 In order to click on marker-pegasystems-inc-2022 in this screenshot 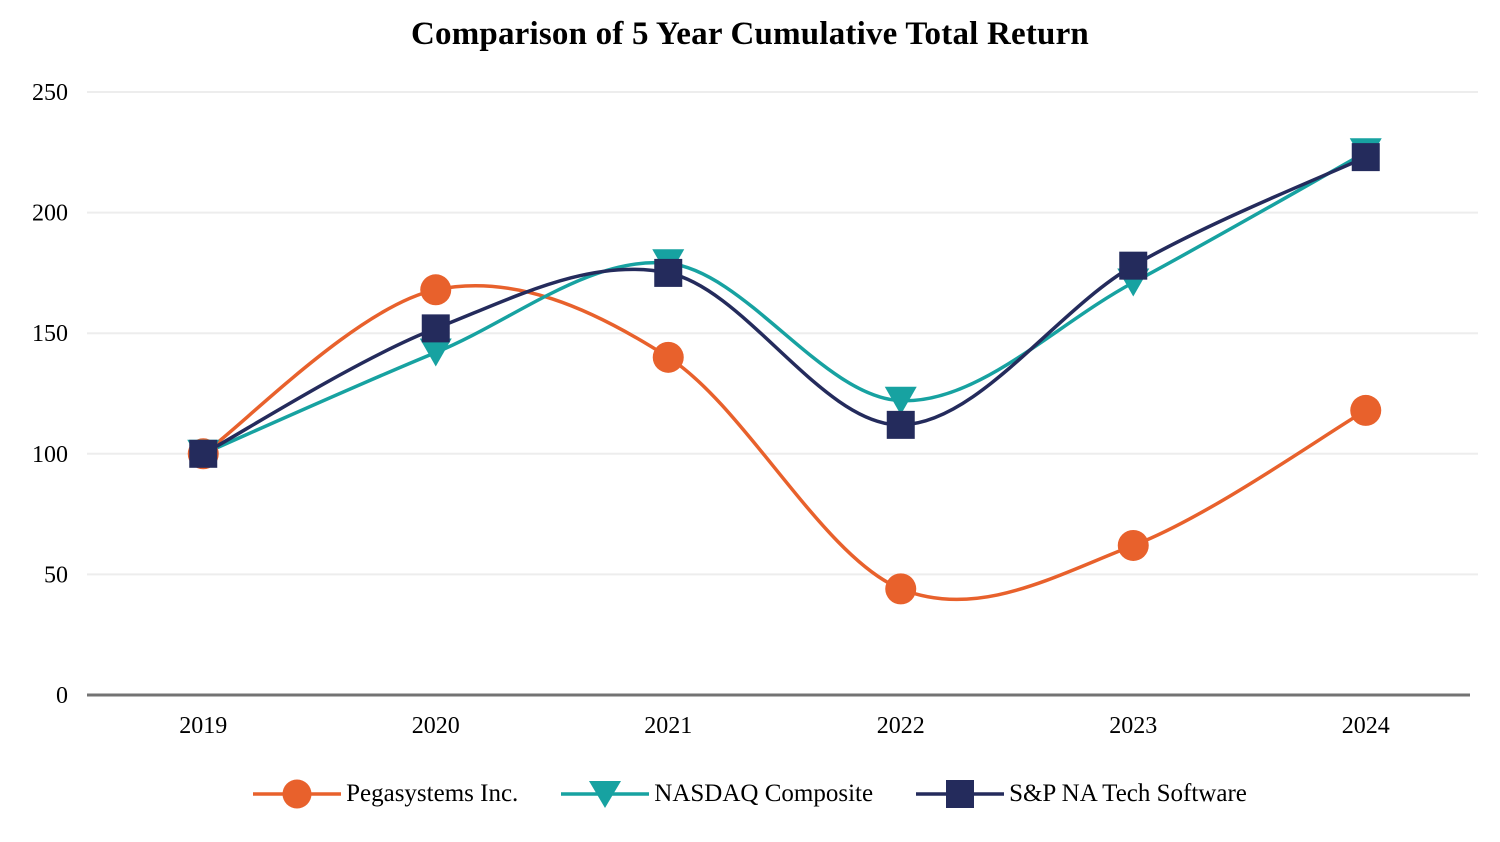, I will do `click(901, 589)`.